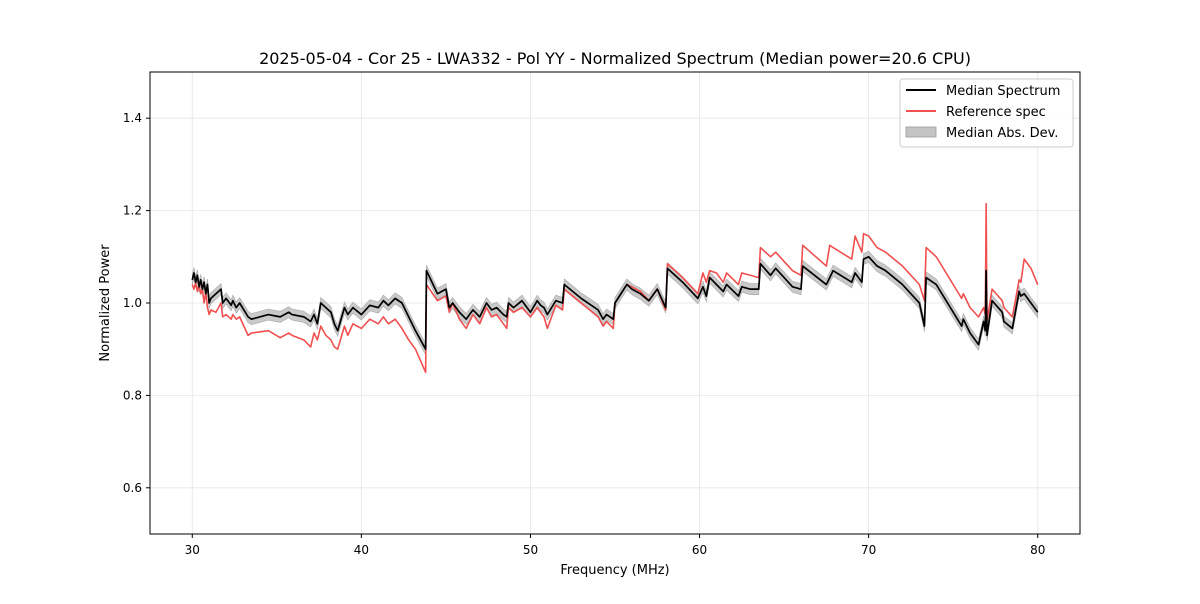 The height and width of the screenshot is (604, 1200). What do you see at coordinates (996, 112) in the screenshot?
I see `legend-reference-label: Reference spec` at bounding box center [996, 112].